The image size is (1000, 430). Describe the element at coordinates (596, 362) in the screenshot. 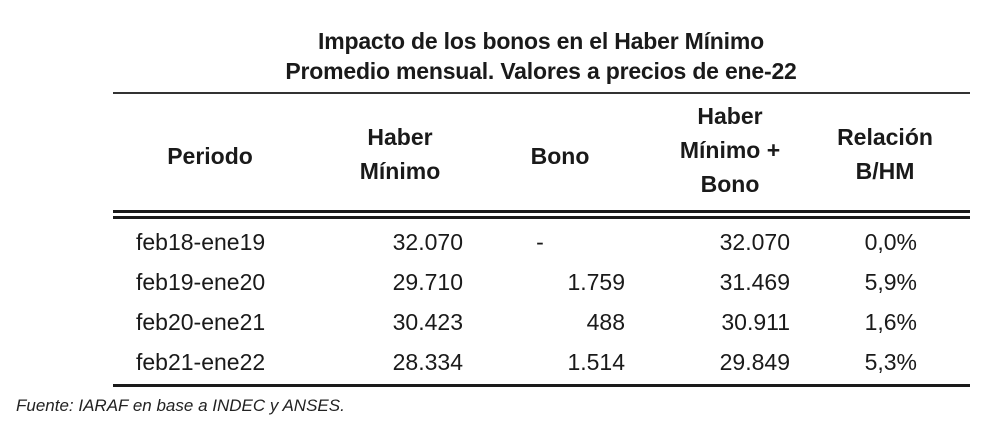

I see `cell-bono: 1.514` at that location.